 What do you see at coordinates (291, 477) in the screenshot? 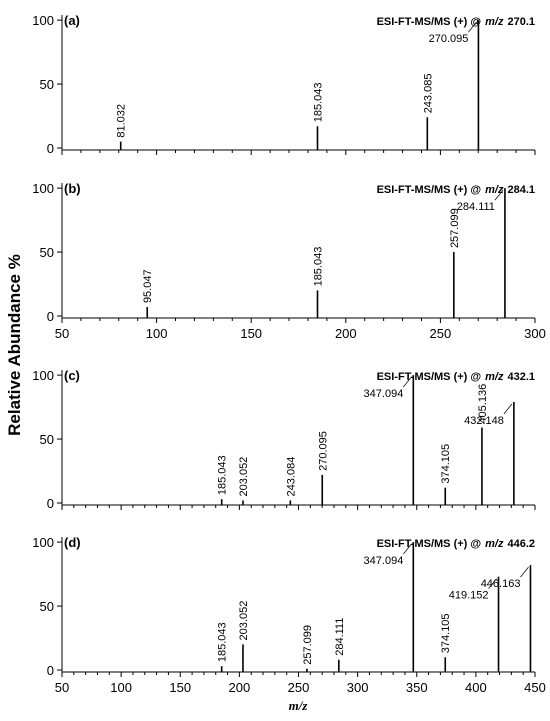
I see `peak-label: 243.084` at bounding box center [291, 477].